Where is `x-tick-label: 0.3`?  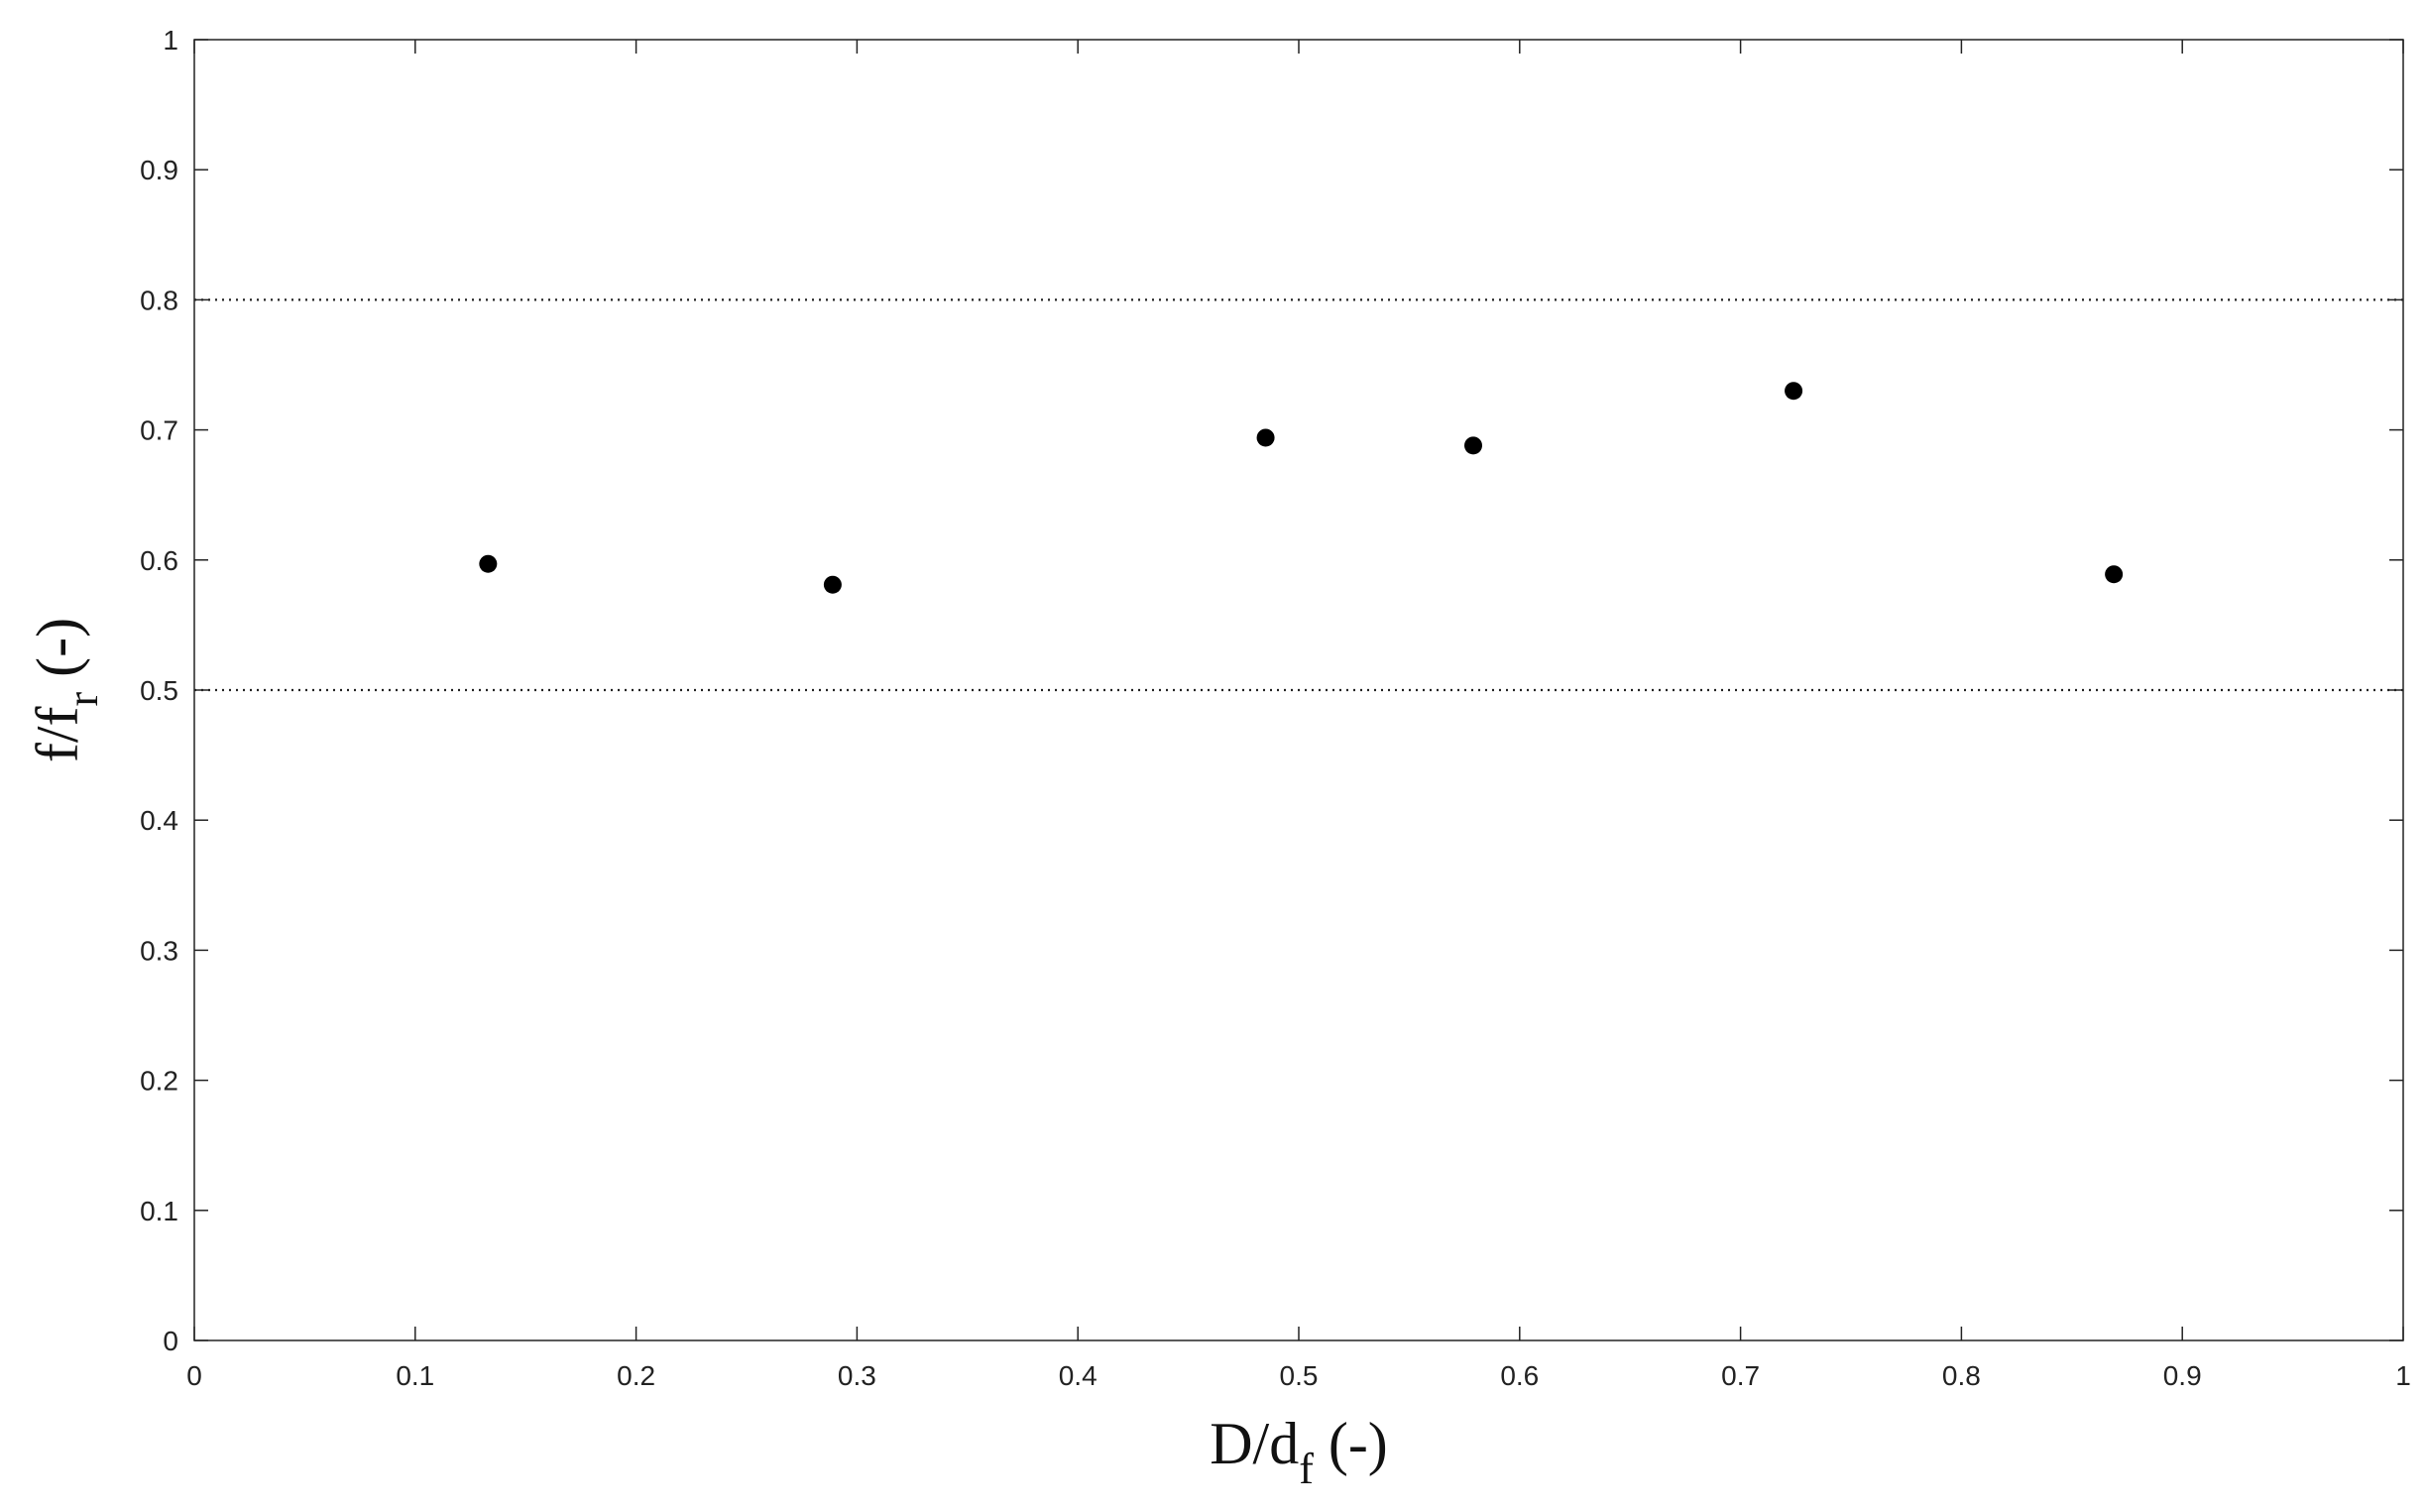 x-tick-label: 0.3 is located at coordinates (857, 1375).